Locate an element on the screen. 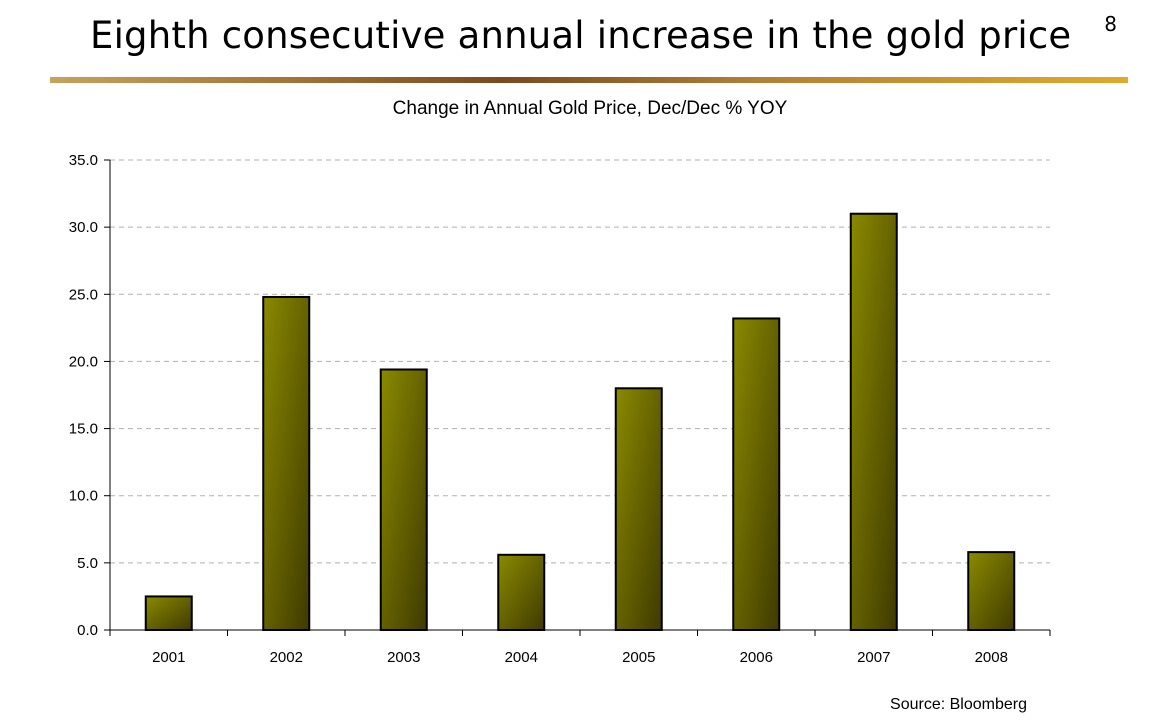 This screenshot has width=1163, height=725. bar-2002 is located at coordinates (286, 463).